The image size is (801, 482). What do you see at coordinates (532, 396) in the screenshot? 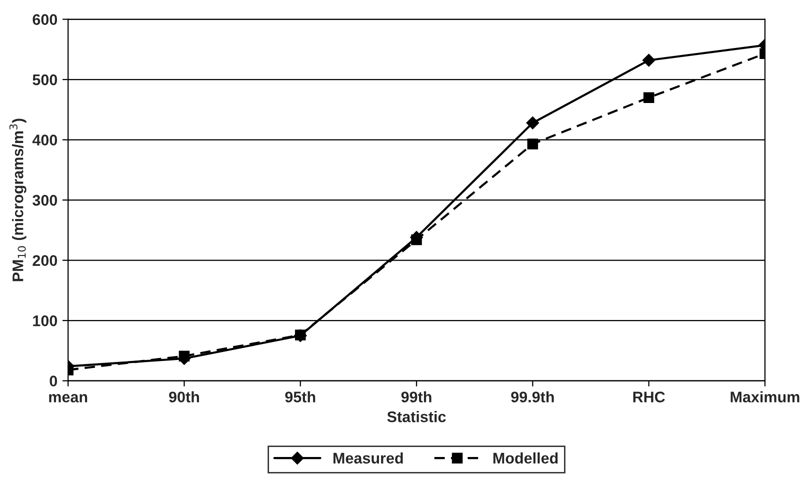
I see `x-tick-label: 99.9th` at bounding box center [532, 396].